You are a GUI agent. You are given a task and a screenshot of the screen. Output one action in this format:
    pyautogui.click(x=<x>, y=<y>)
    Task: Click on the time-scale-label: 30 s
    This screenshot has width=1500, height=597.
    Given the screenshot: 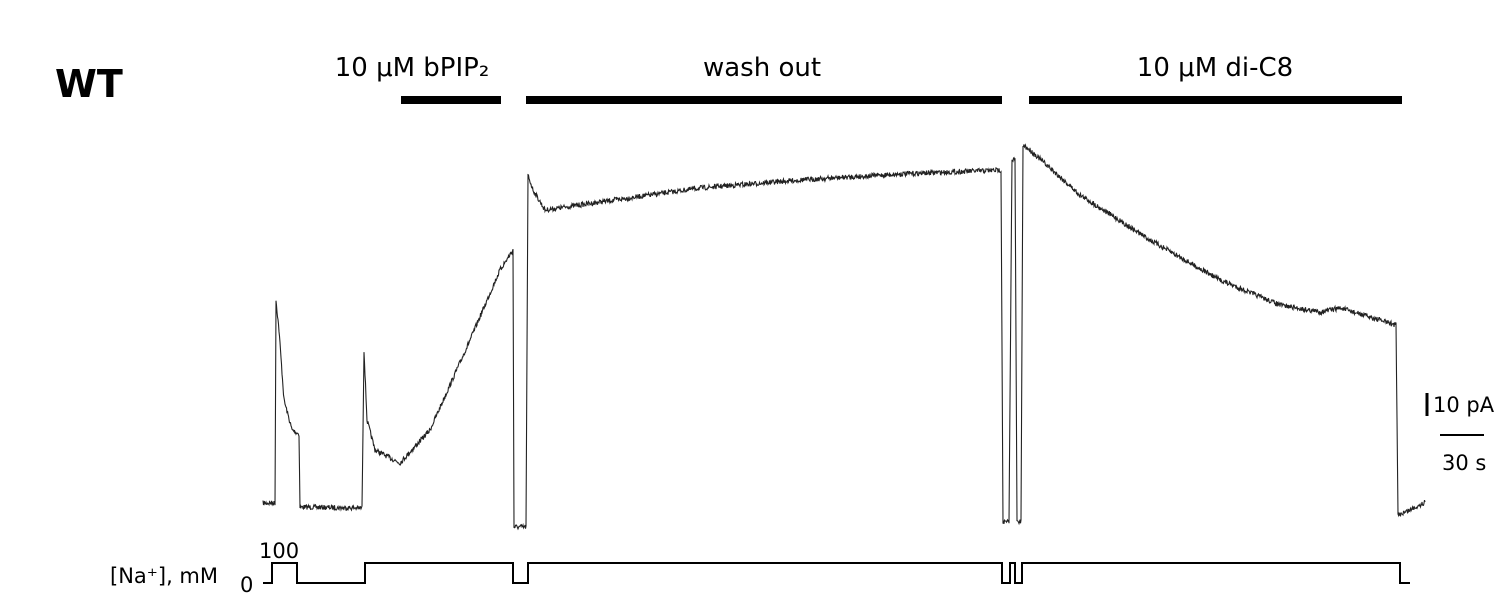 What is the action you would take?
    pyautogui.click(x=1464, y=463)
    